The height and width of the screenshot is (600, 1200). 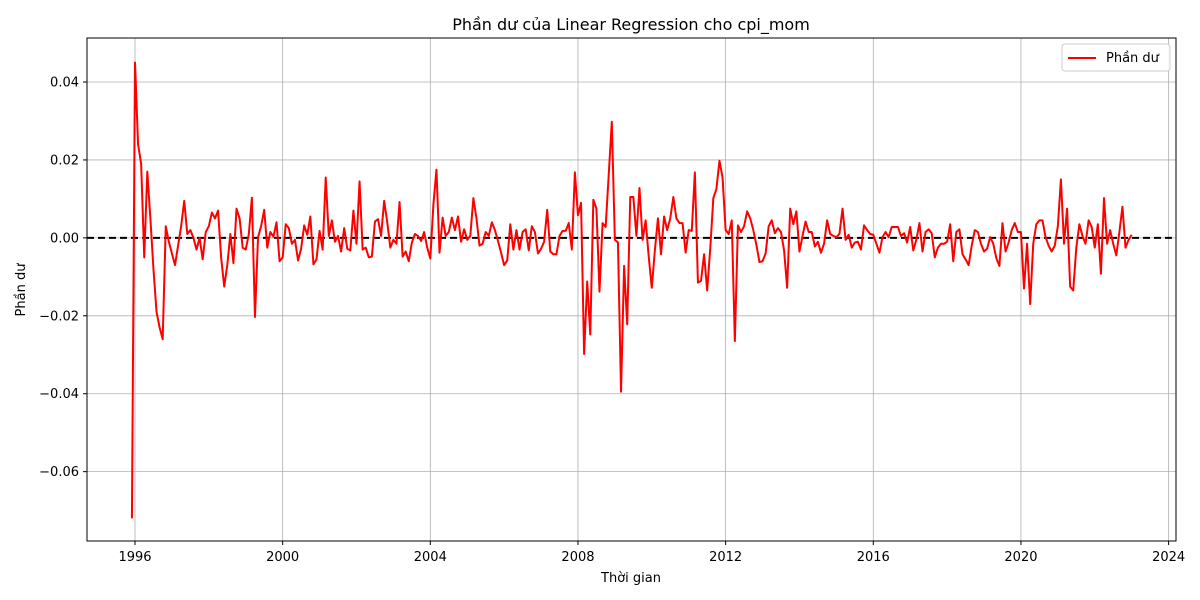 I want to click on y-tick-label: 0.02, so click(x=64, y=160).